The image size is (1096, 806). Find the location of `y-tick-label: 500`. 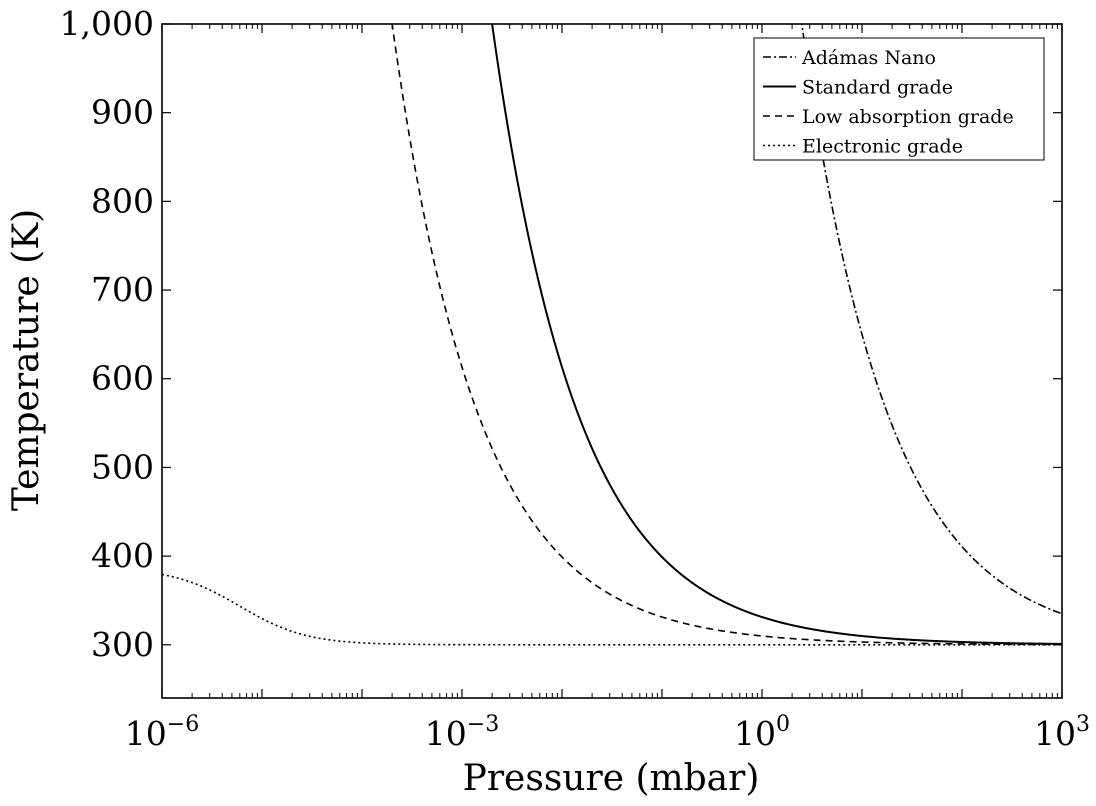

y-tick-label: 500 is located at coordinates (122, 466).